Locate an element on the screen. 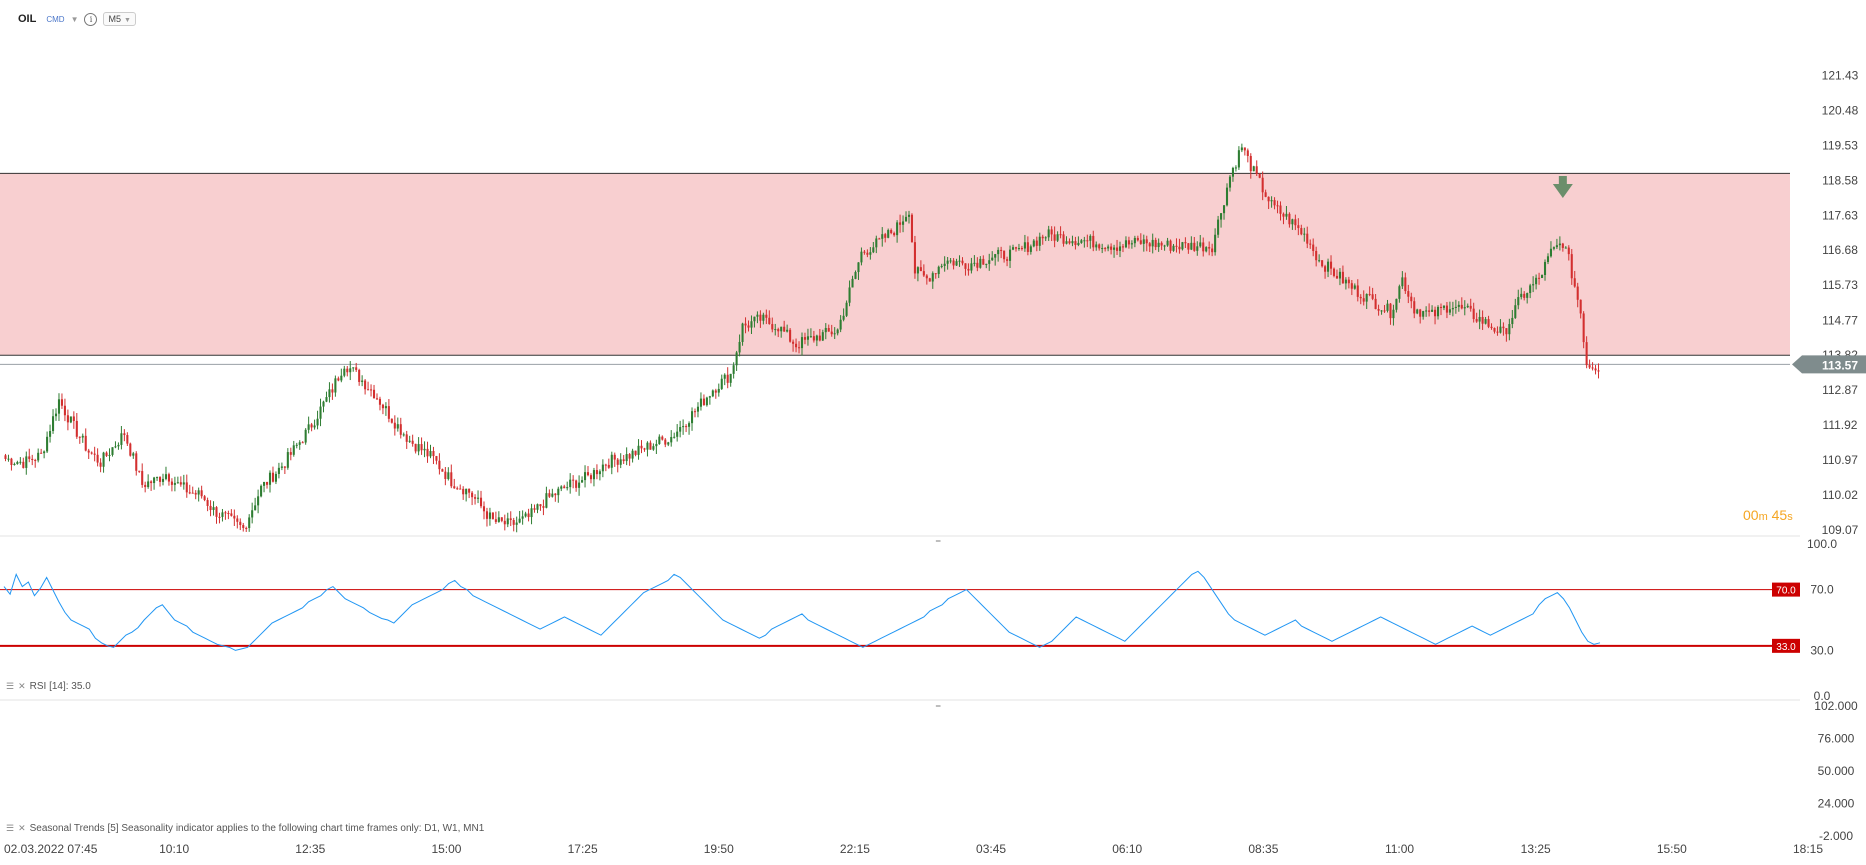  seasonal-tick-label: 102.000 is located at coordinates (1836, 706).